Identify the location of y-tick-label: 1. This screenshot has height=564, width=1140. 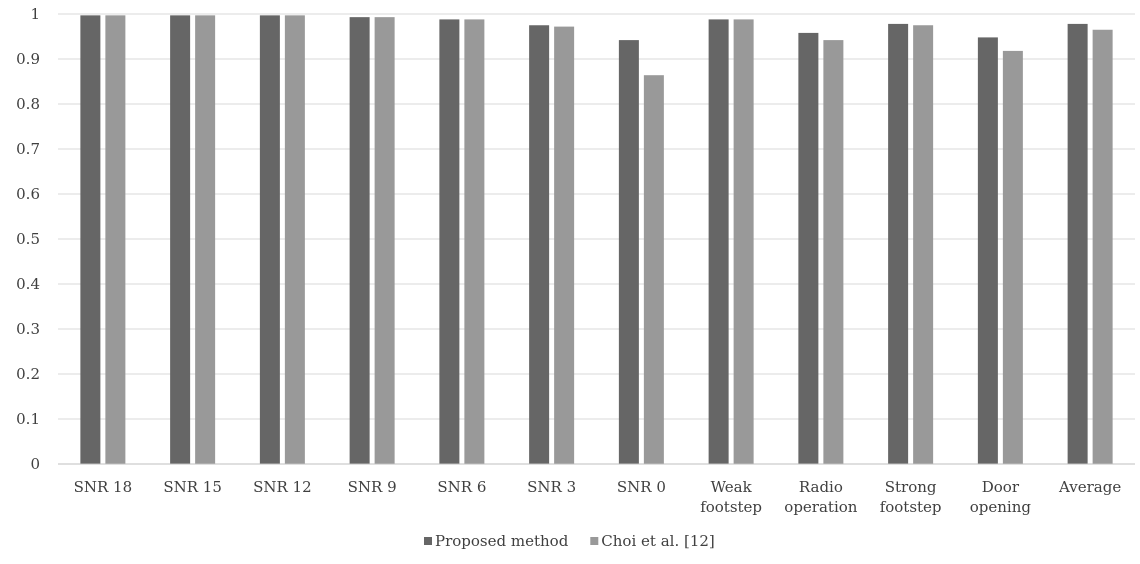
(35, 14).